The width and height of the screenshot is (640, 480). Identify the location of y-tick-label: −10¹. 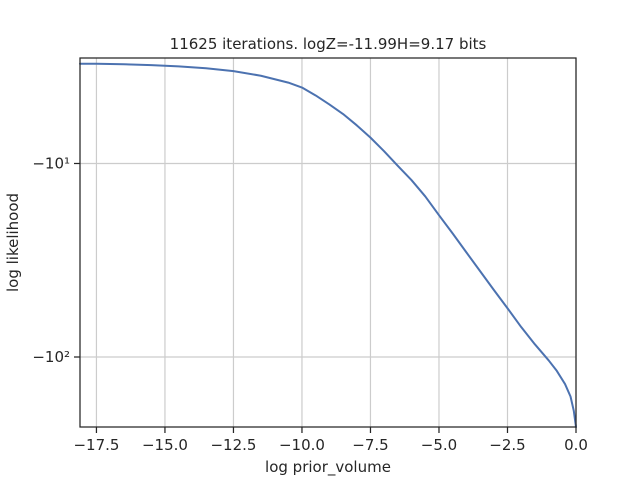
(51, 163).